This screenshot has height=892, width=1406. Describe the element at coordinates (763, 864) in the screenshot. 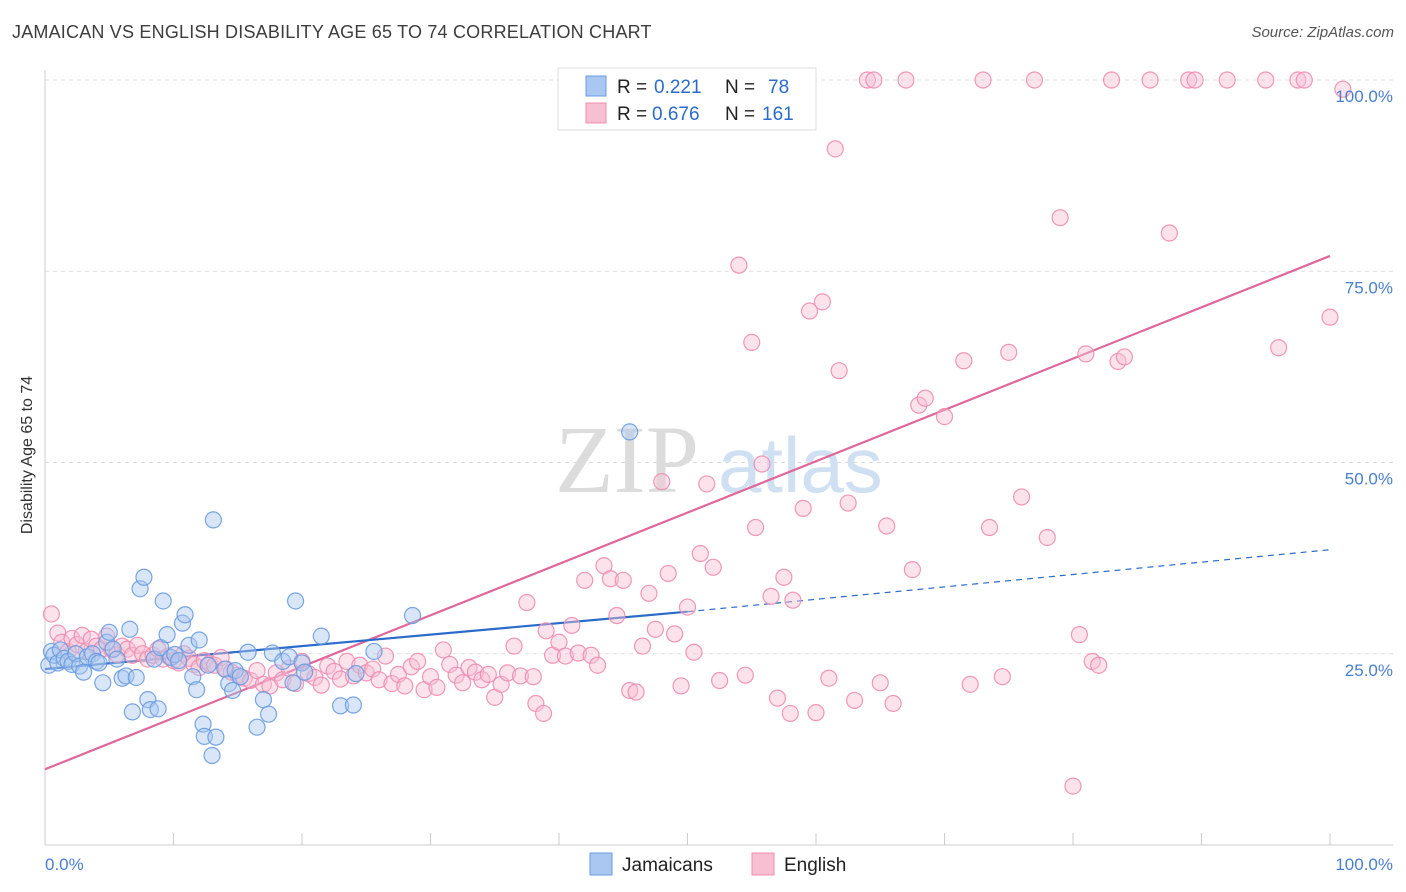

I see `bottom-legend-swatch-english` at that location.